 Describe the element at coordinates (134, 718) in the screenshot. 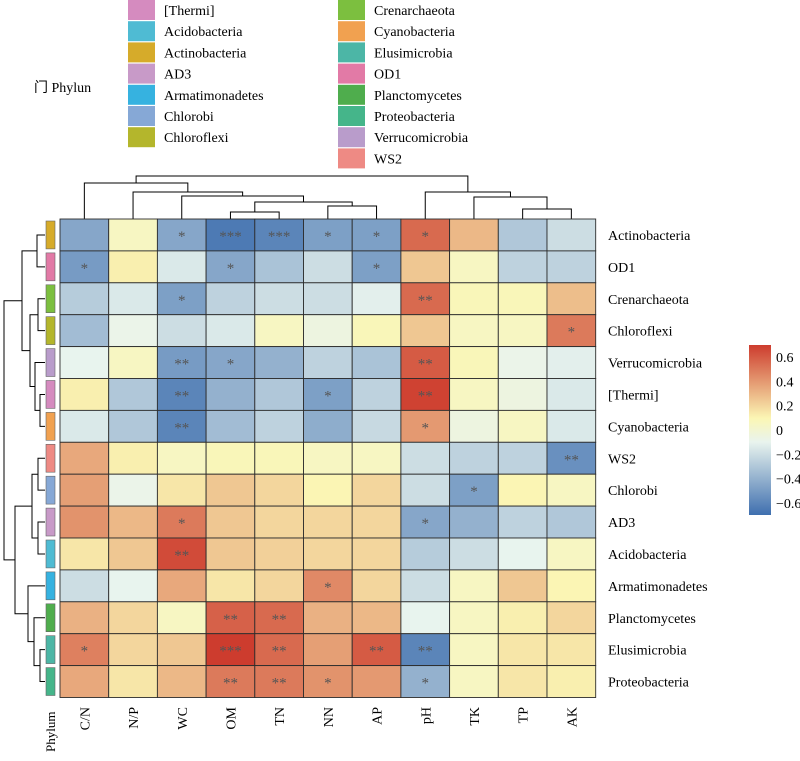

I see `column-label: N/P` at that location.